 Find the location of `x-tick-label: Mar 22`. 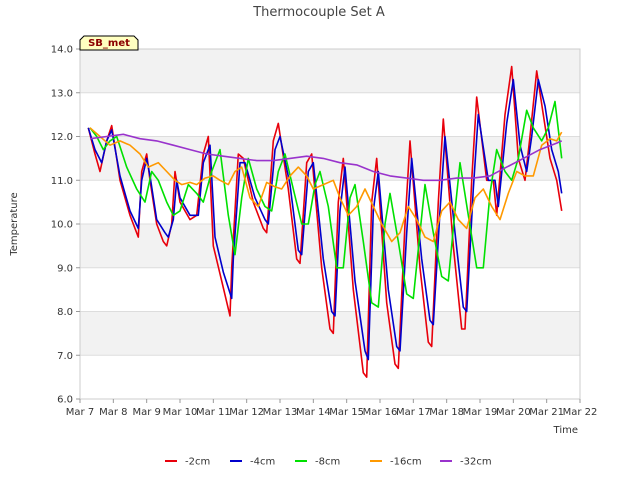

x-tick-label: Mar 22 is located at coordinates (580, 412).